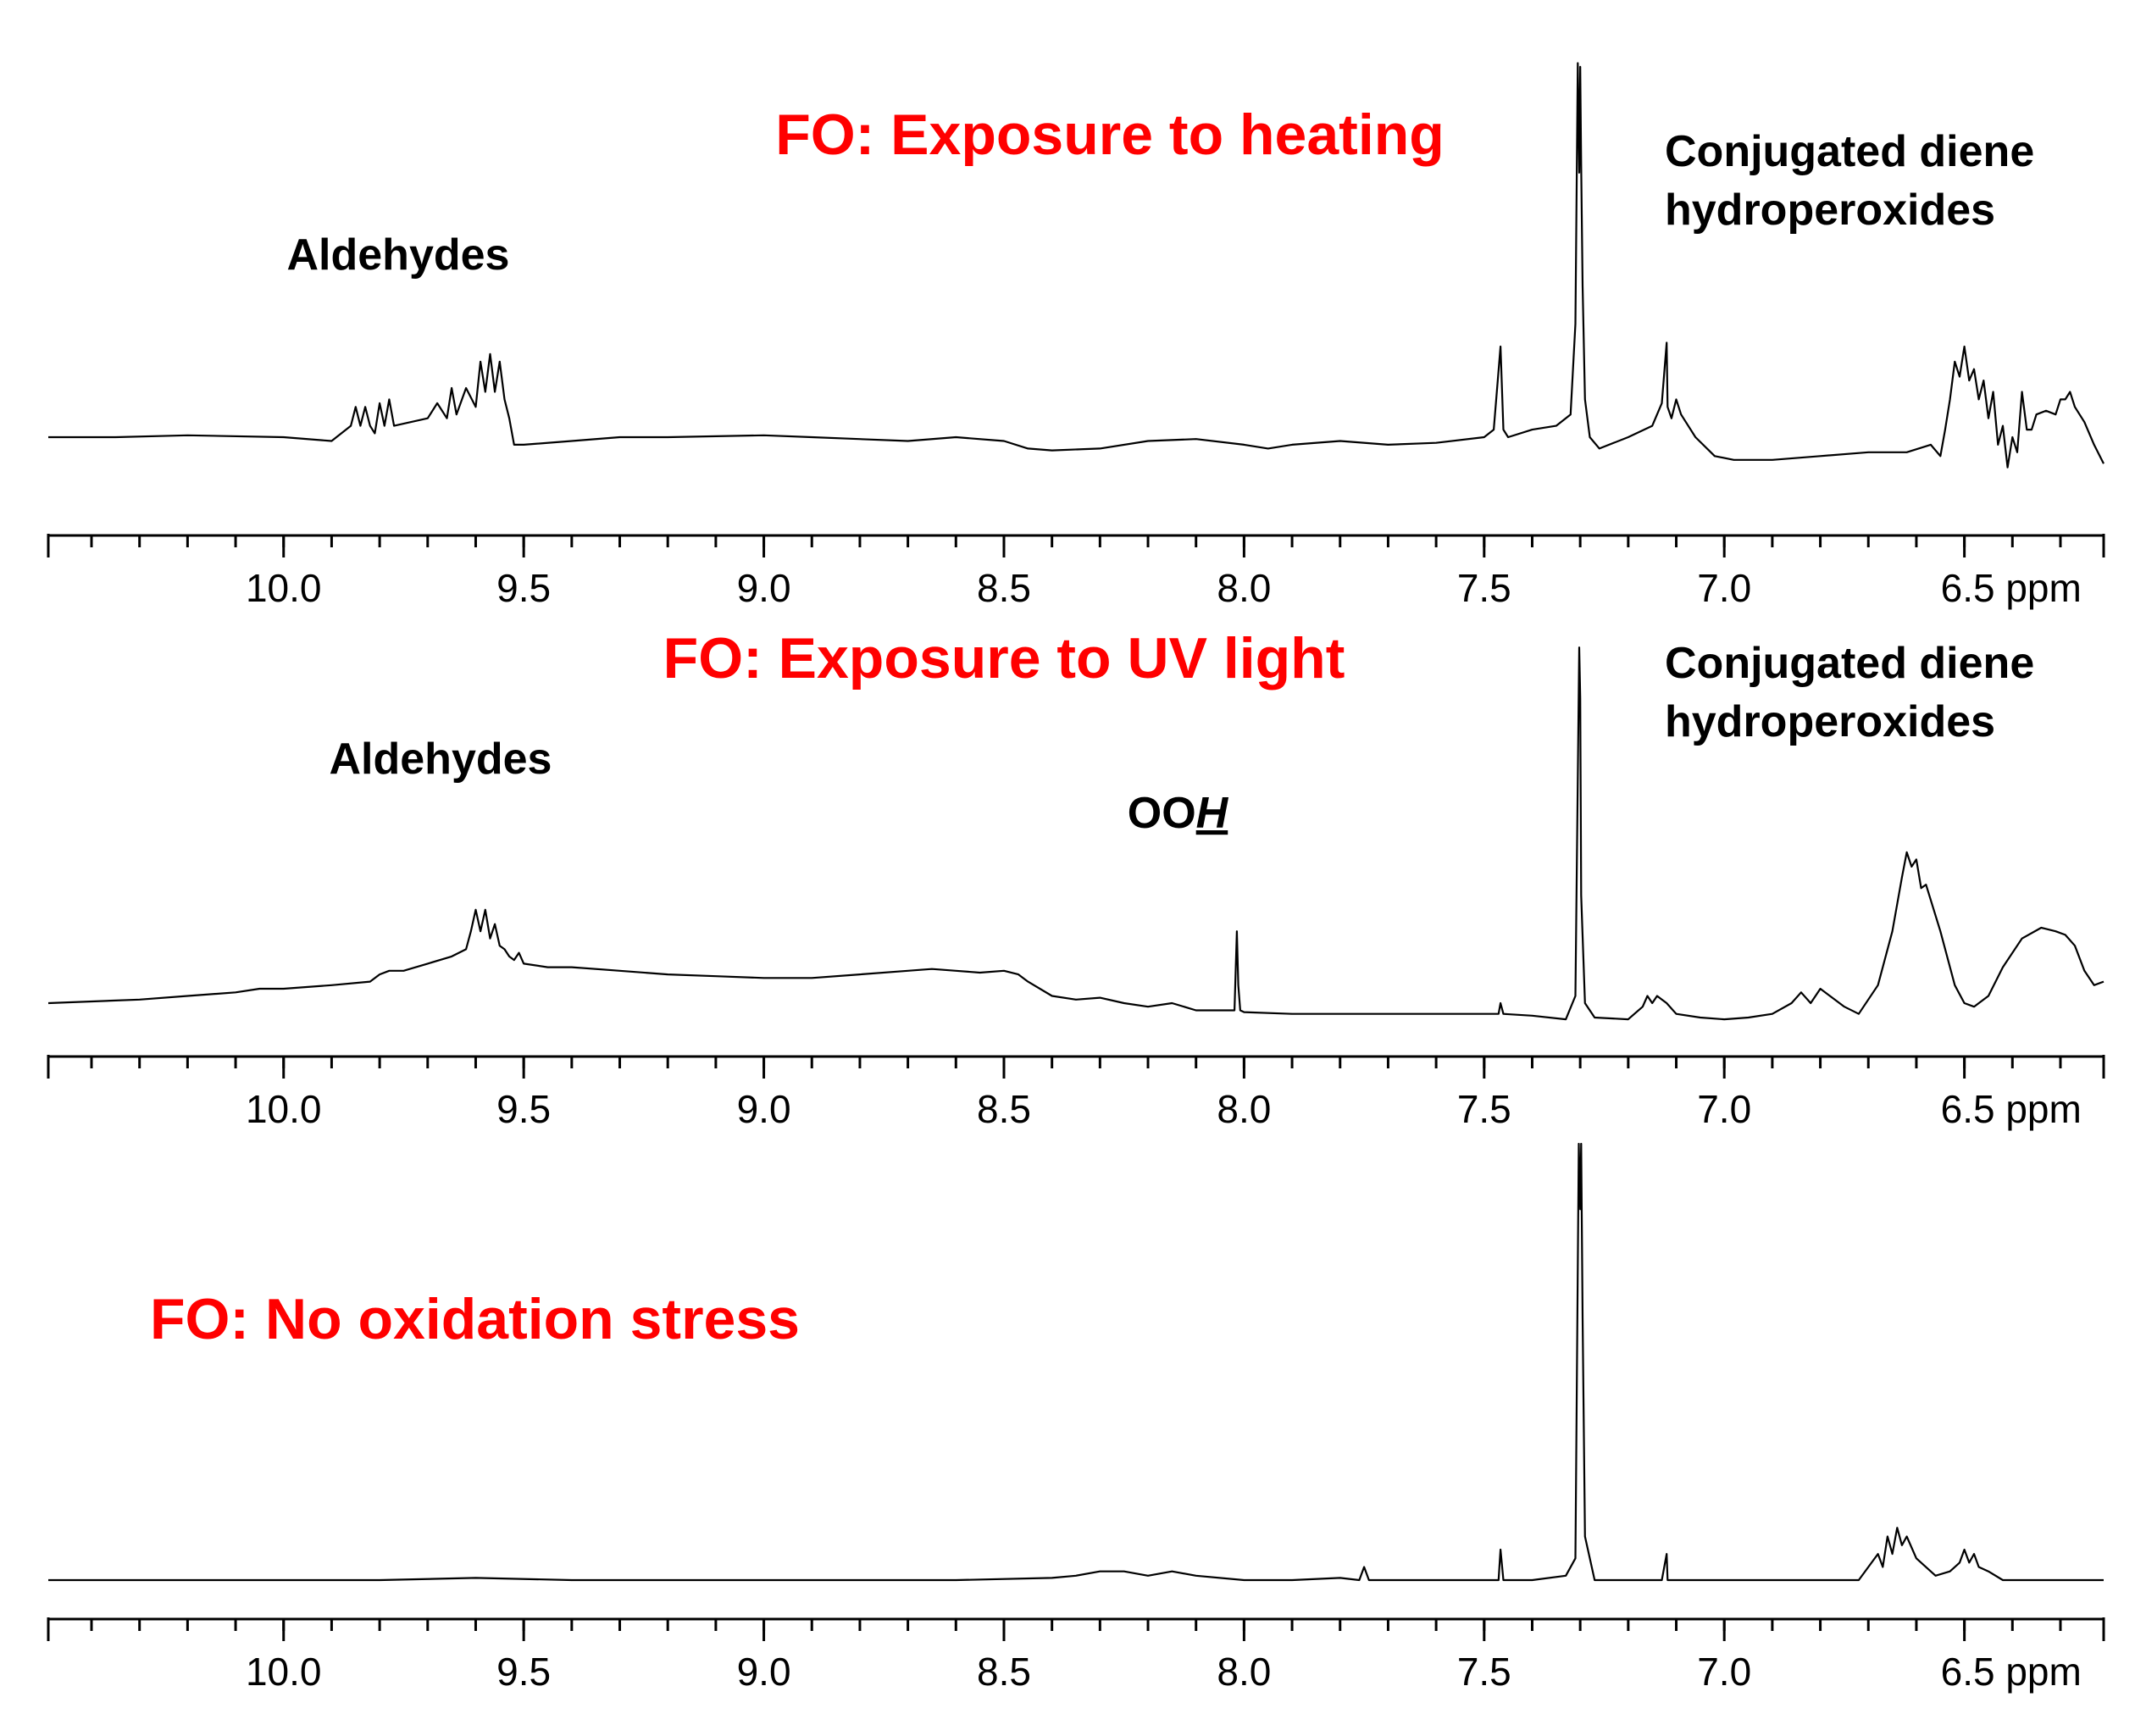 The image size is (2135, 1736). Describe the element at coordinates (1110, 135) in the screenshot. I see `panel-title: FO: Exposure to heating` at that location.